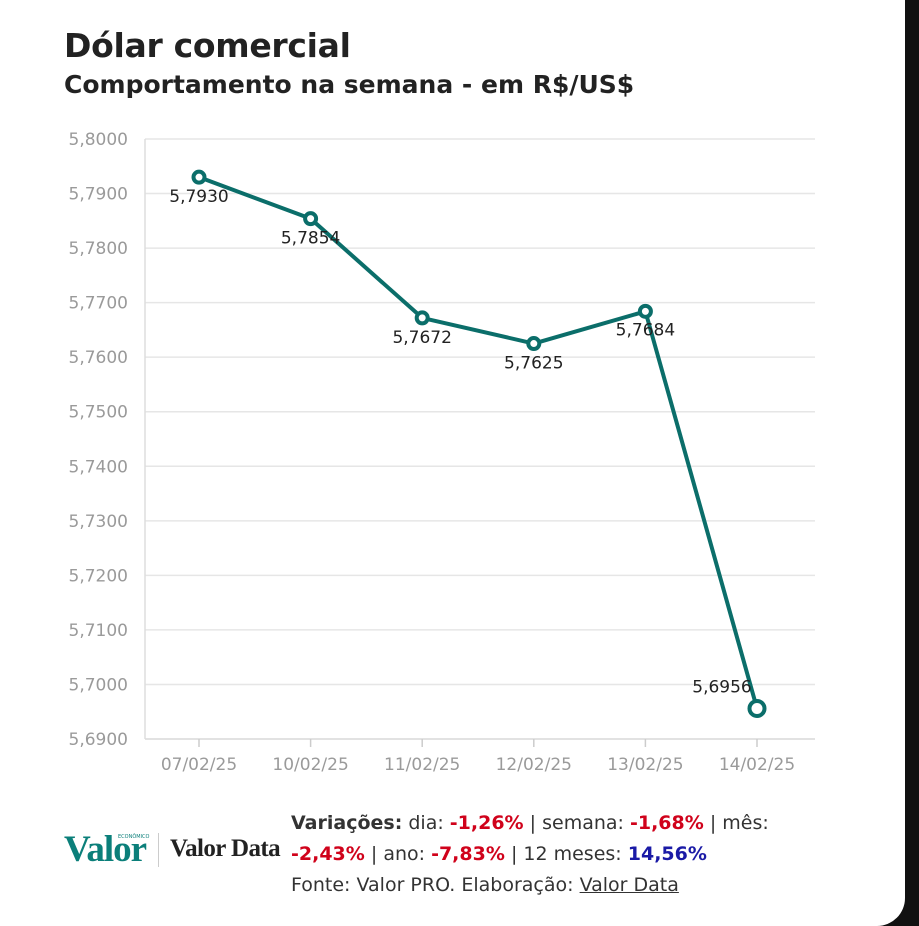 The width and height of the screenshot is (919, 926). Describe the element at coordinates (534, 765) in the screenshot. I see `x-tick-label: 12/02/25` at that location.